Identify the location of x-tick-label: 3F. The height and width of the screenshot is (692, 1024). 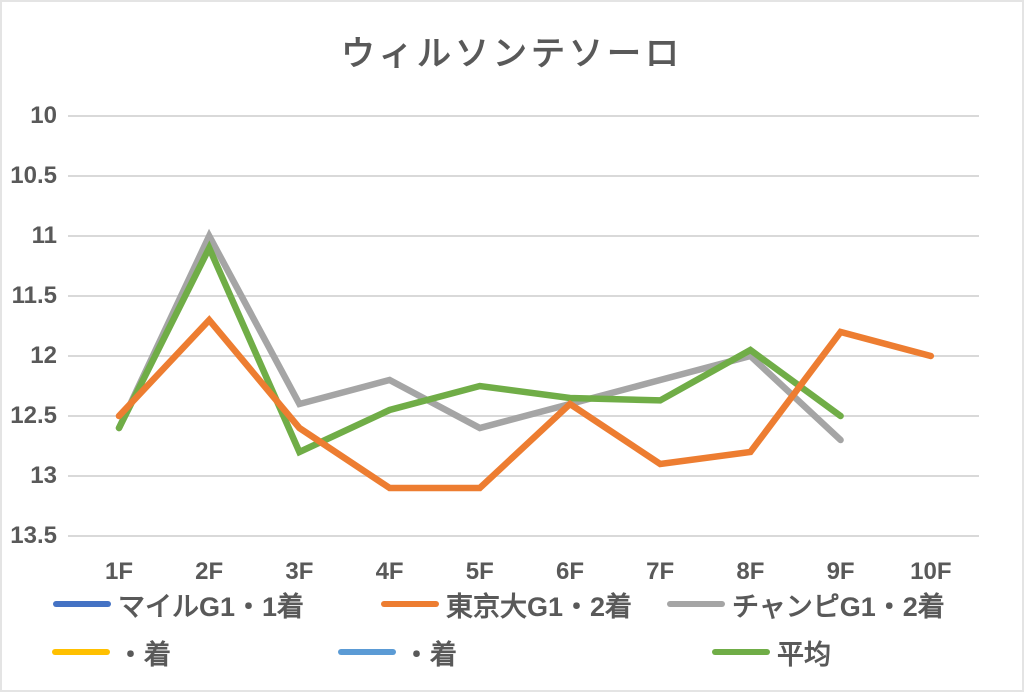
(299, 571).